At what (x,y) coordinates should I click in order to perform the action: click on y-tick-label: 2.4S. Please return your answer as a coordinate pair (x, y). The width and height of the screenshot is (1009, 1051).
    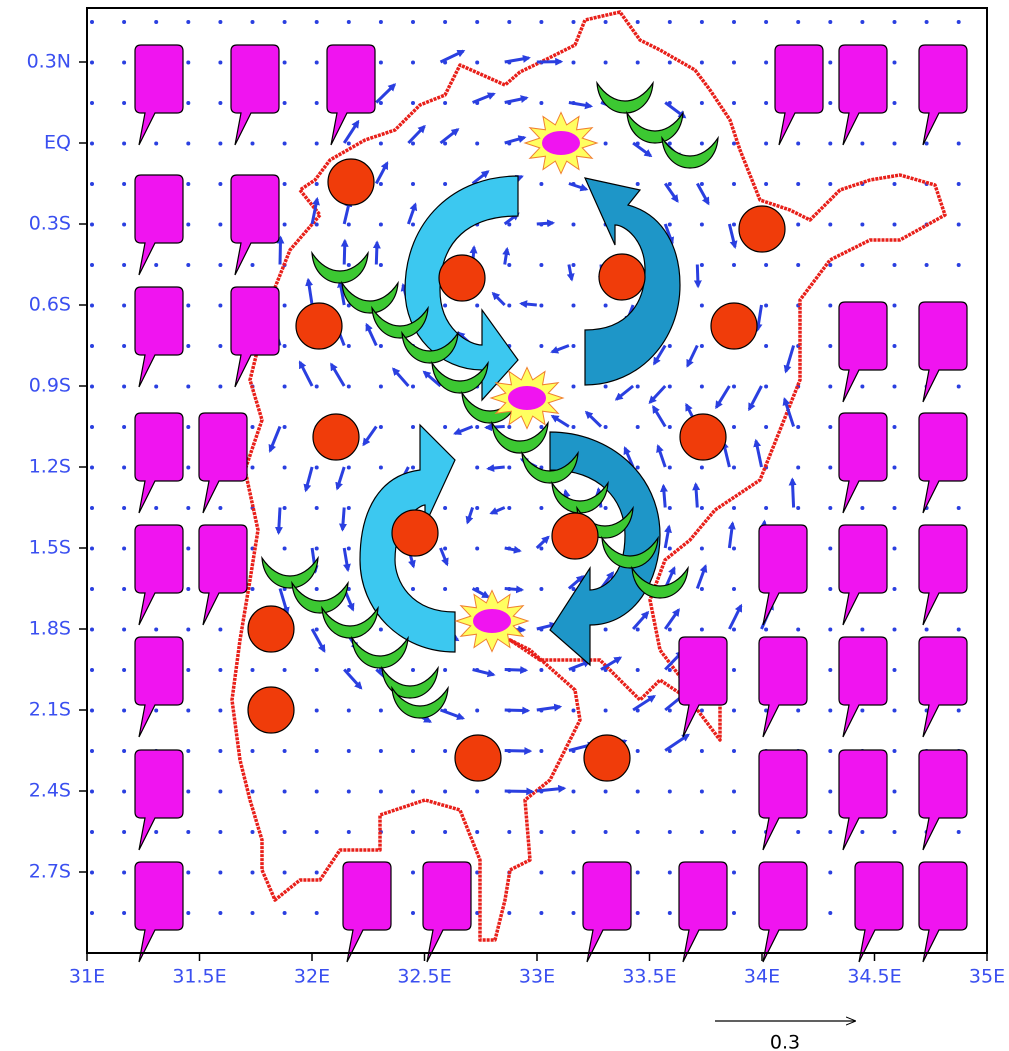
    Looking at the image, I should click on (50, 791).